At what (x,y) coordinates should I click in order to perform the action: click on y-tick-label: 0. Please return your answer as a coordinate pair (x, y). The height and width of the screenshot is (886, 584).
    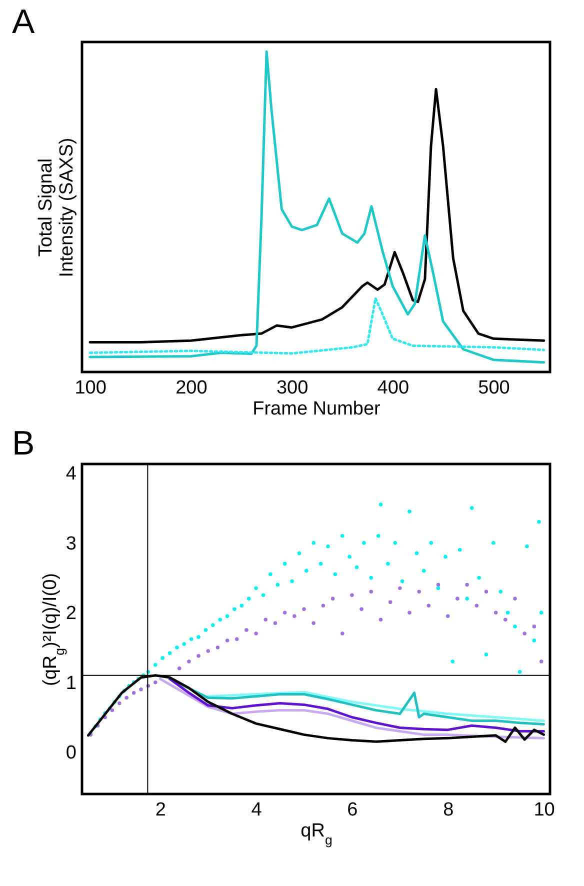
    Looking at the image, I should click on (71, 753).